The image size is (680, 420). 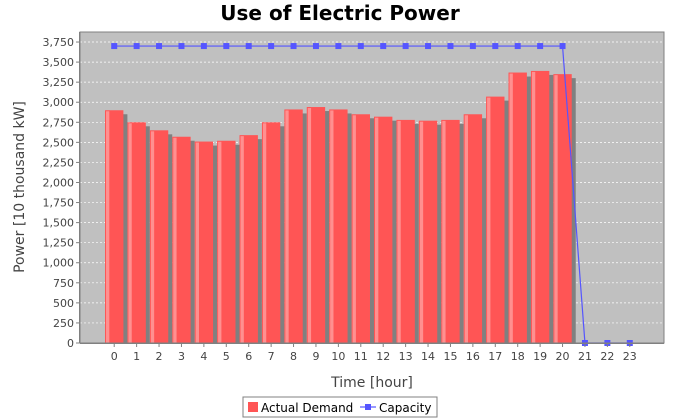 What do you see at coordinates (59, 82) in the screenshot?
I see `y-tick-label: 3,250` at bounding box center [59, 82].